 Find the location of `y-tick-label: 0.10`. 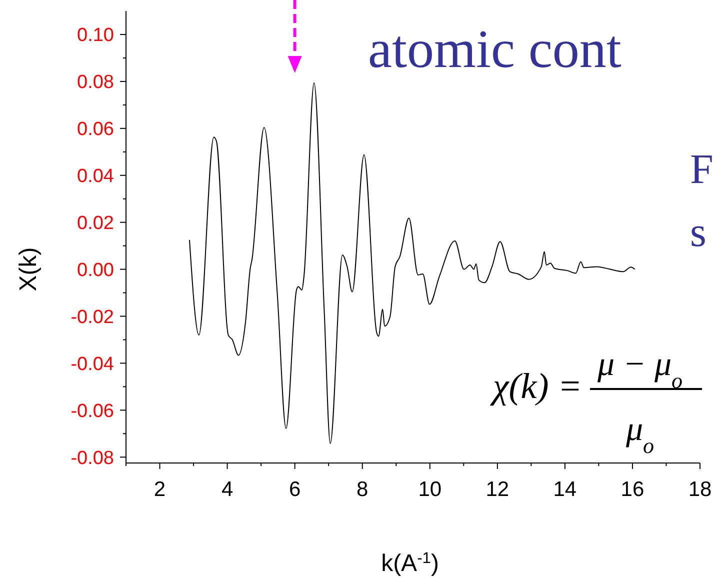

y-tick-label: 0.10 is located at coordinates (95, 35).